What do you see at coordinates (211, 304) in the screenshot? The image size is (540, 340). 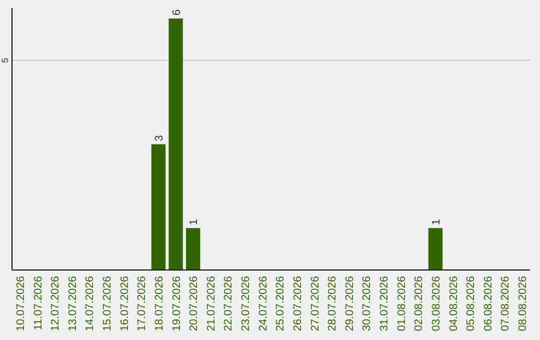 I see `x-tick-label: 21.07.2026` at bounding box center [211, 304].